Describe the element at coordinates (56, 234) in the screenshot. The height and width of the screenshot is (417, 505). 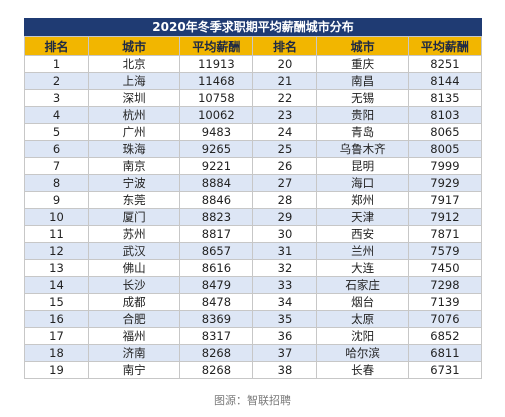
I see `cell-rank: 11` at that location.